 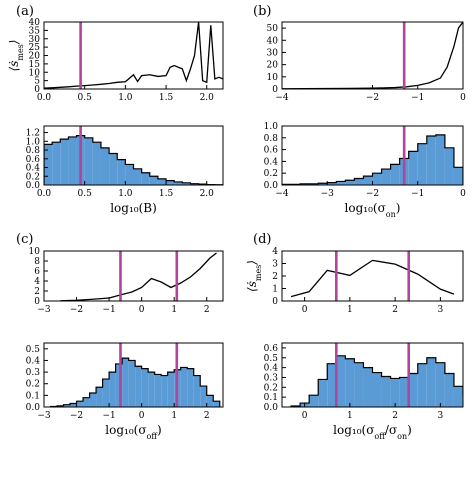 I want to click on y-tick-label: 1.0, so click(x=33, y=142).